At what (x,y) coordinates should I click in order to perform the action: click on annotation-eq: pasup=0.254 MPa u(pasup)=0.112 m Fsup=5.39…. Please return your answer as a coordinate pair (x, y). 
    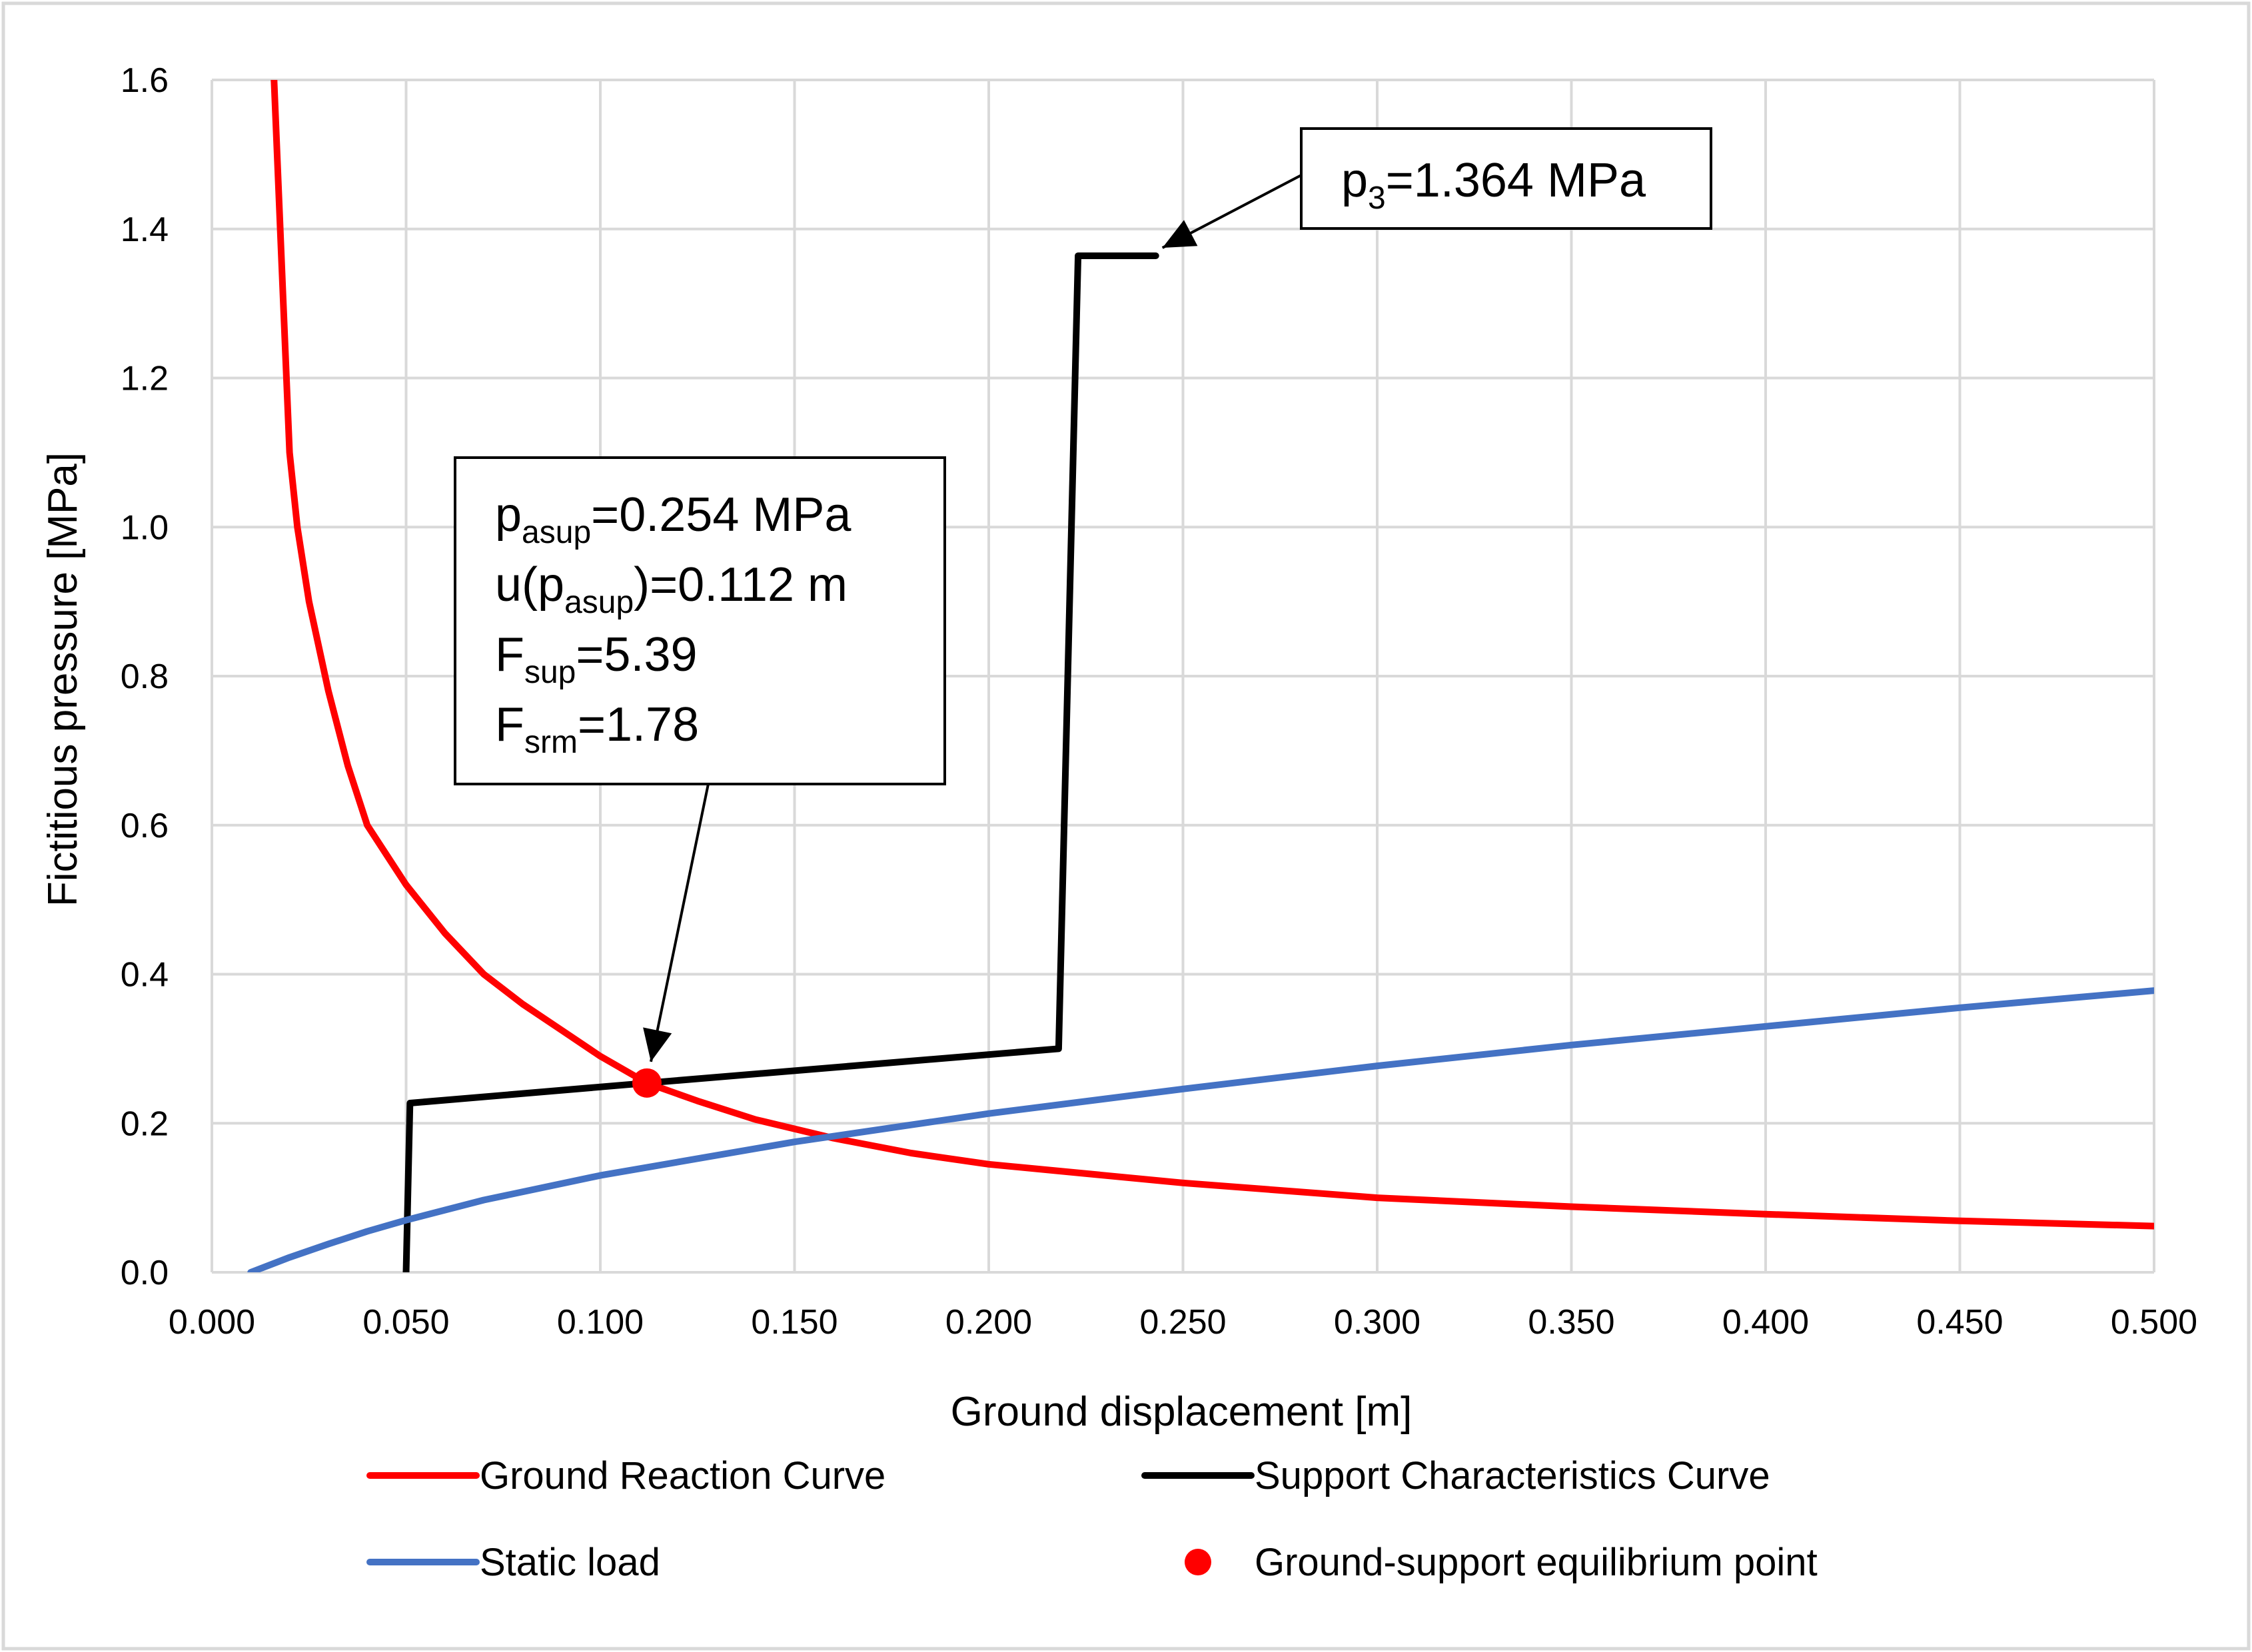
    Looking at the image, I should click on (700, 759).